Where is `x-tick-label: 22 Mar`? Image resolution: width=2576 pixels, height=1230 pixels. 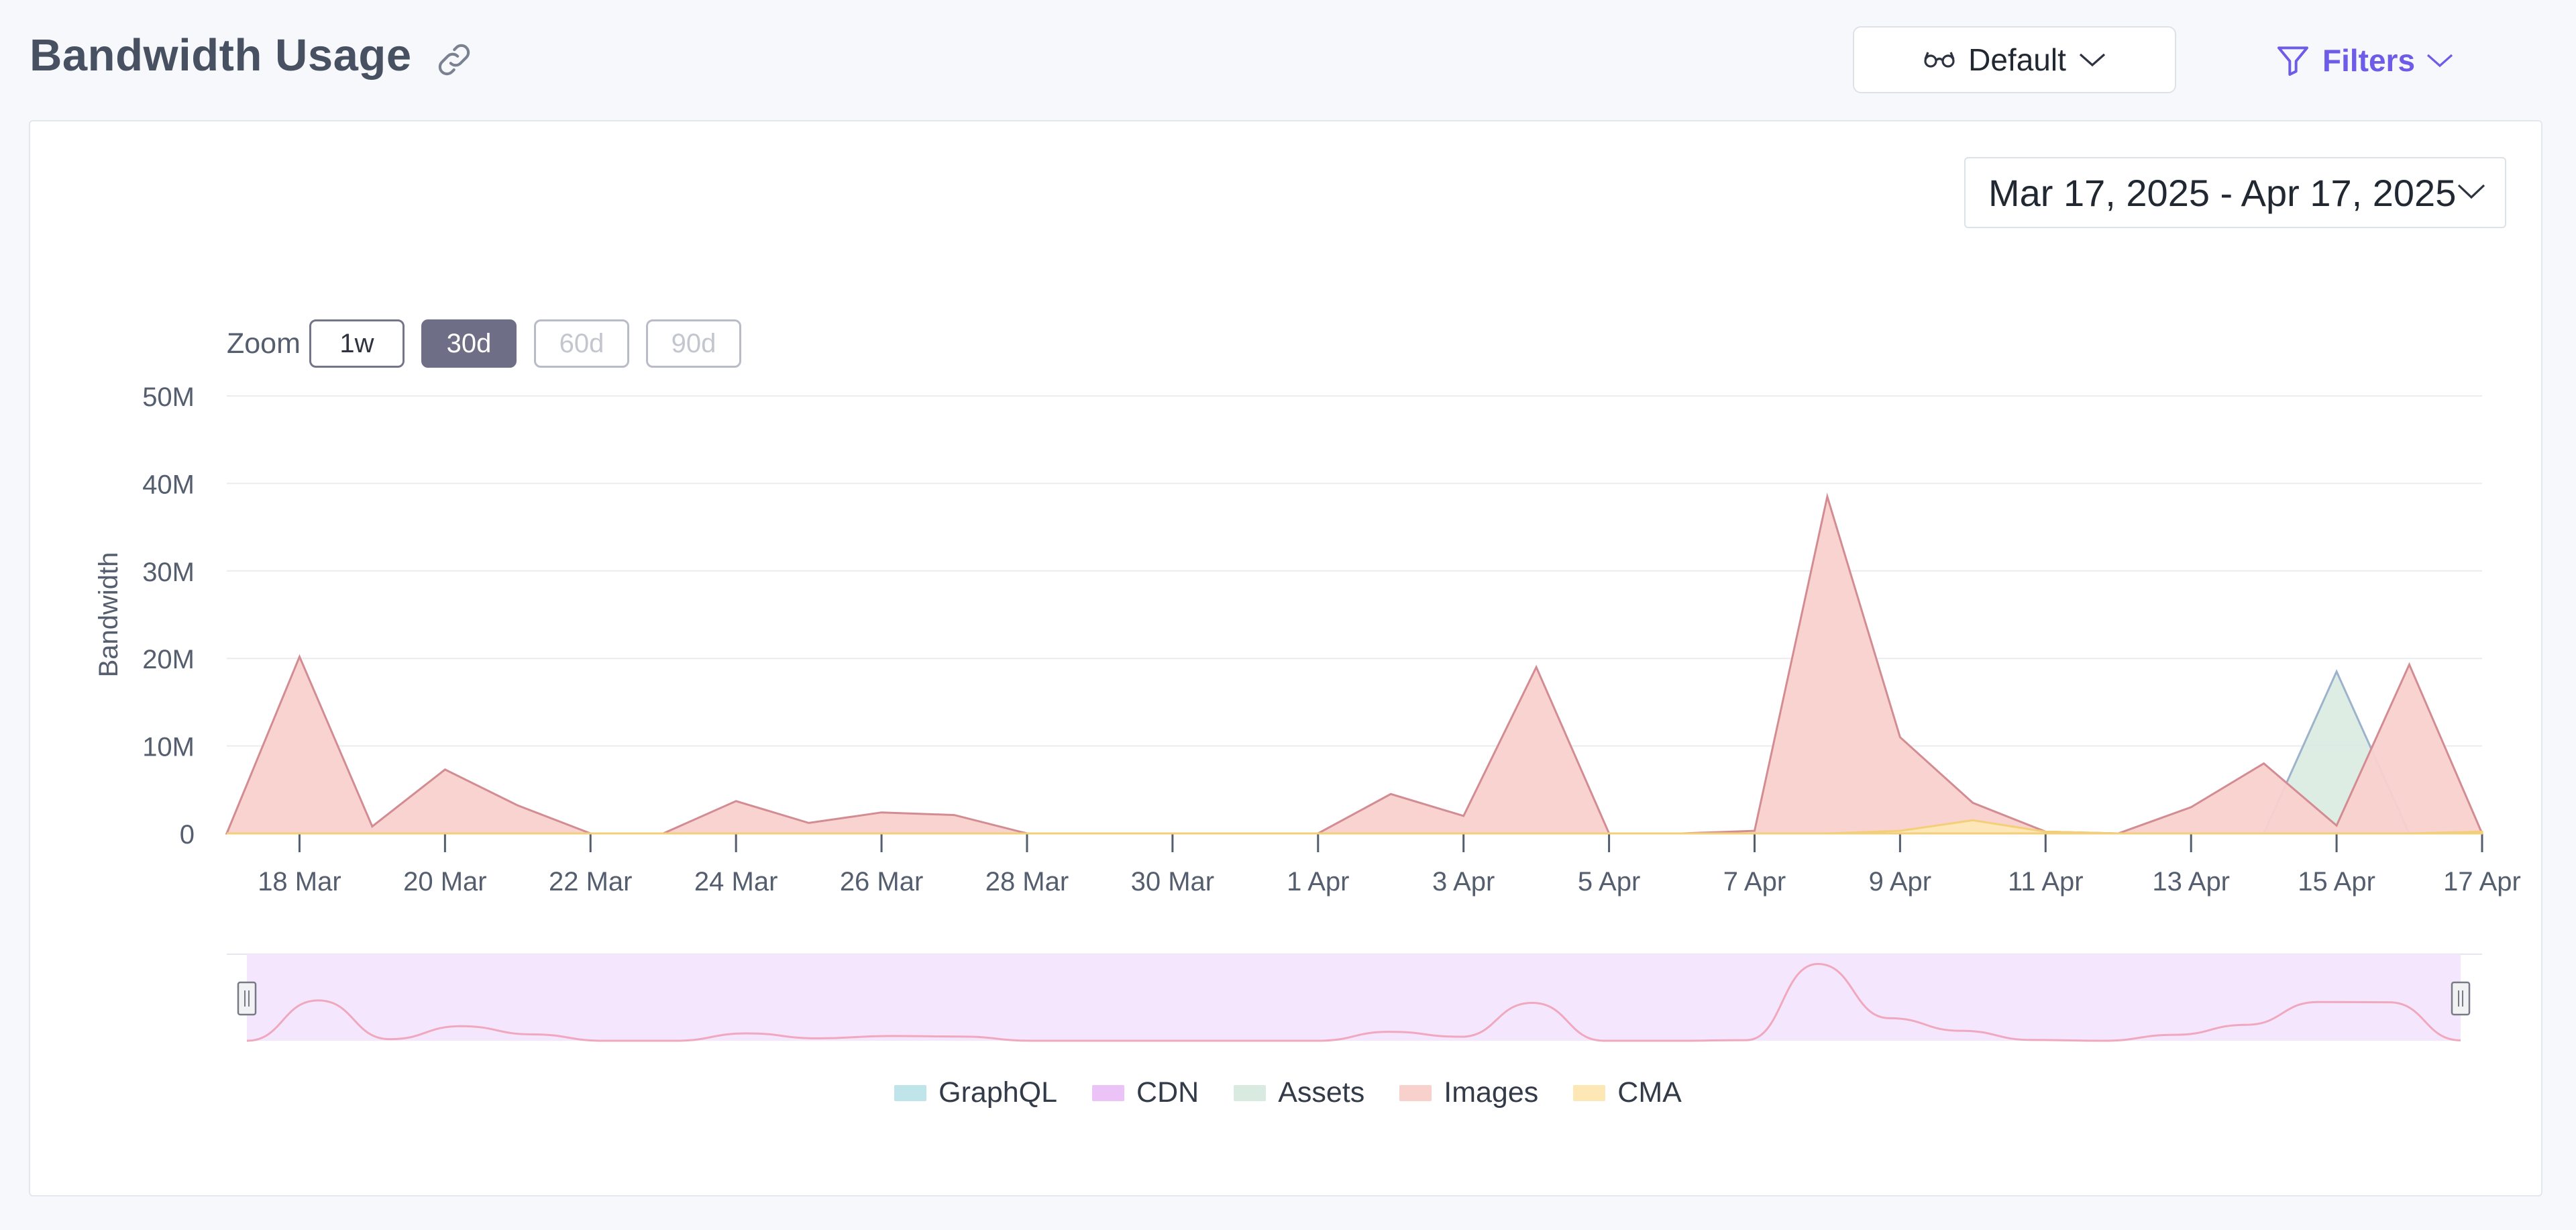
x-tick-label: 22 Mar is located at coordinates (591, 881).